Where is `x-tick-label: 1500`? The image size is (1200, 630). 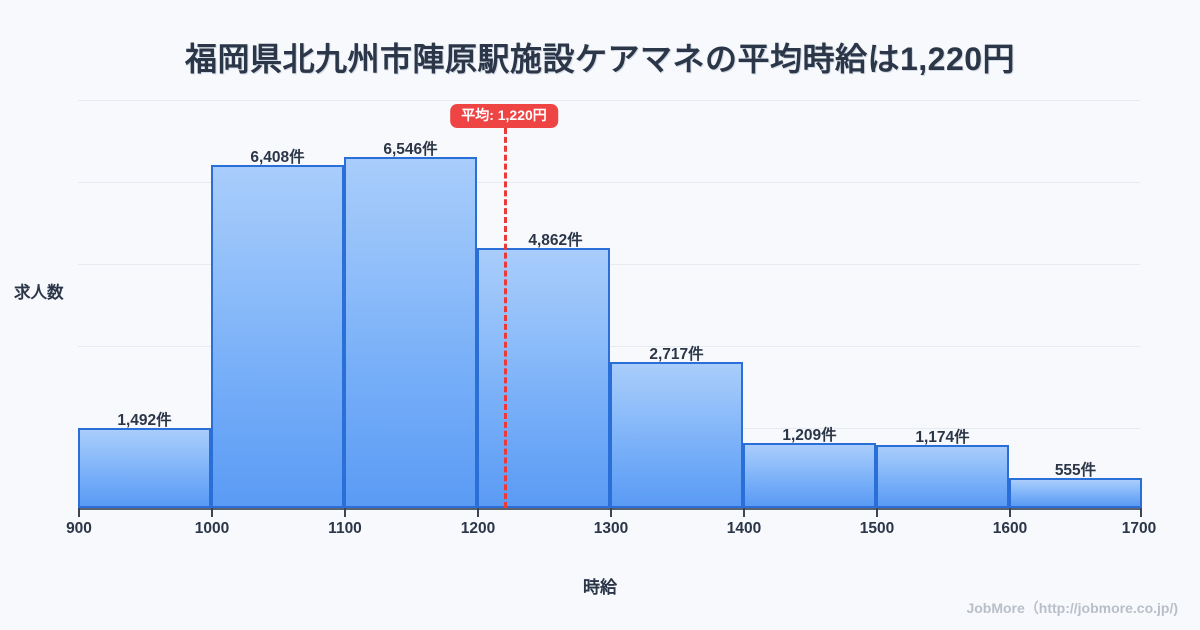 x-tick-label: 1500 is located at coordinates (877, 528).